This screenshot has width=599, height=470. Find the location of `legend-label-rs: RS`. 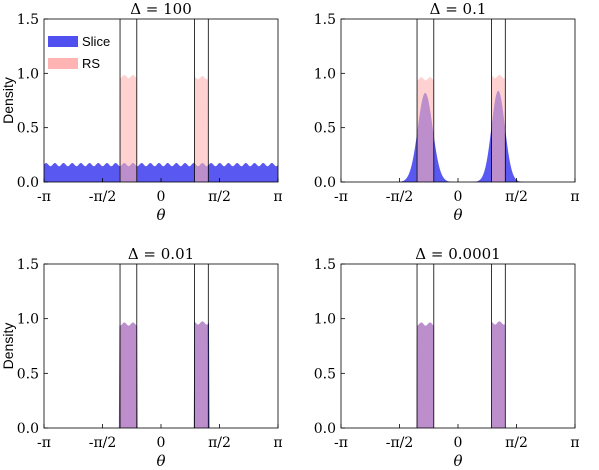

legend-label-rs: RS is located at coordinates (91, 63).